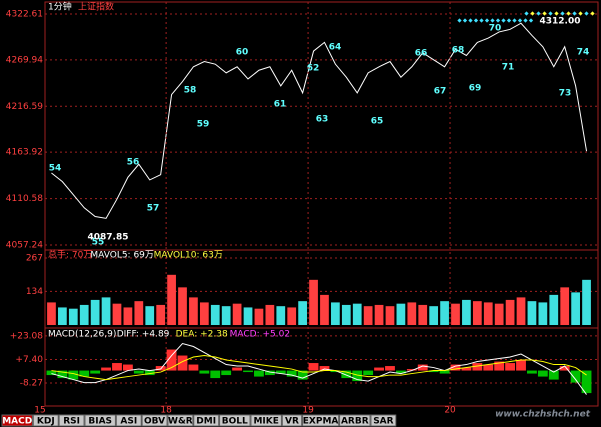  What do you see at coordinates (96, 7) in the screenshot?
I see `index-name: 上证指数` at bounding box center [96, 7].